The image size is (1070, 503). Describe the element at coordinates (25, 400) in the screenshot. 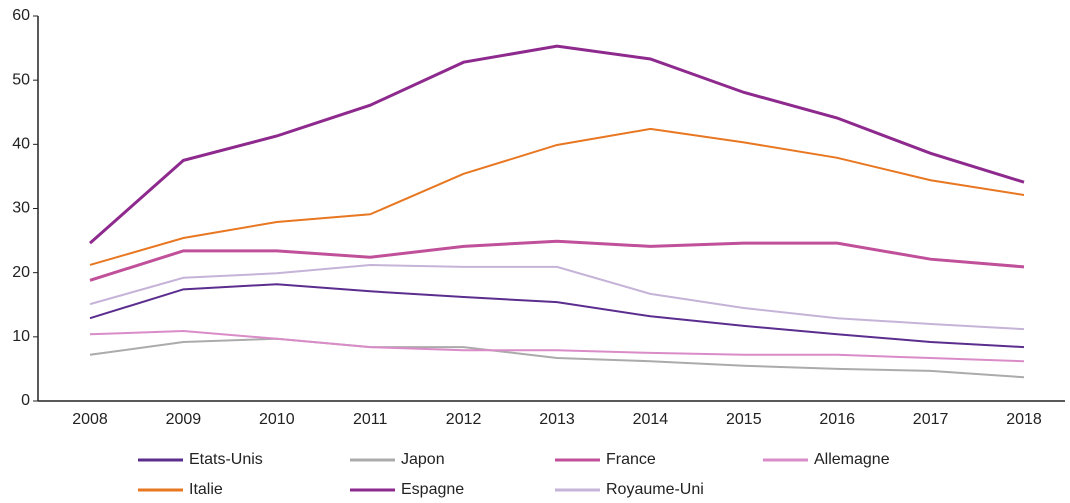

I see `y-tick-label: 0` at that location.